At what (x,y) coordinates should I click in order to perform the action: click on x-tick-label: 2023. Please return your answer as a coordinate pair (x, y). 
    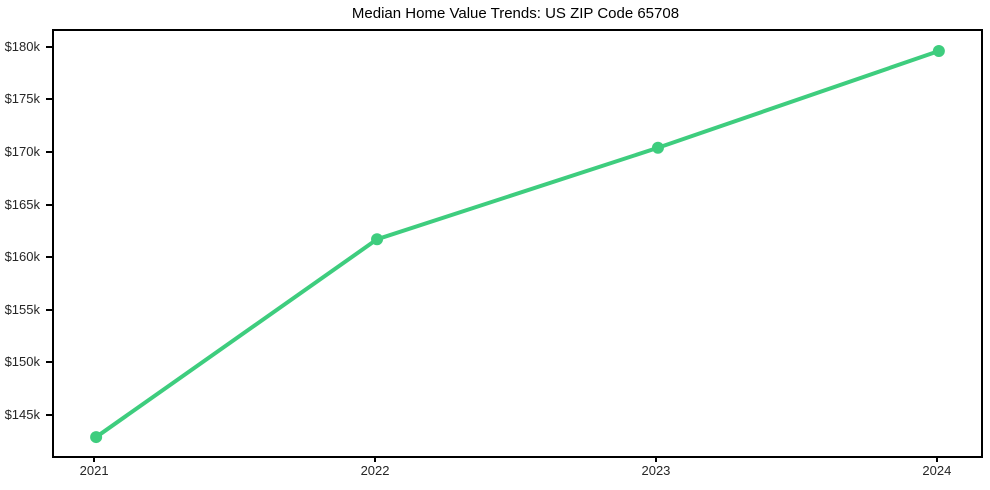
    Looking at the image, I should click on (656, 470).